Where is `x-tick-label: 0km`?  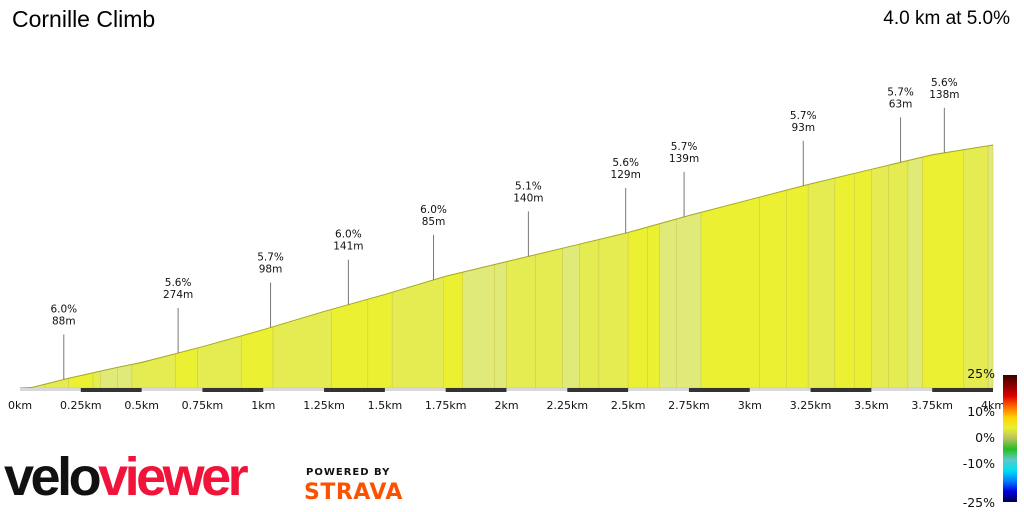
x-tick-label: 0km is located at coordinates (20, 405).